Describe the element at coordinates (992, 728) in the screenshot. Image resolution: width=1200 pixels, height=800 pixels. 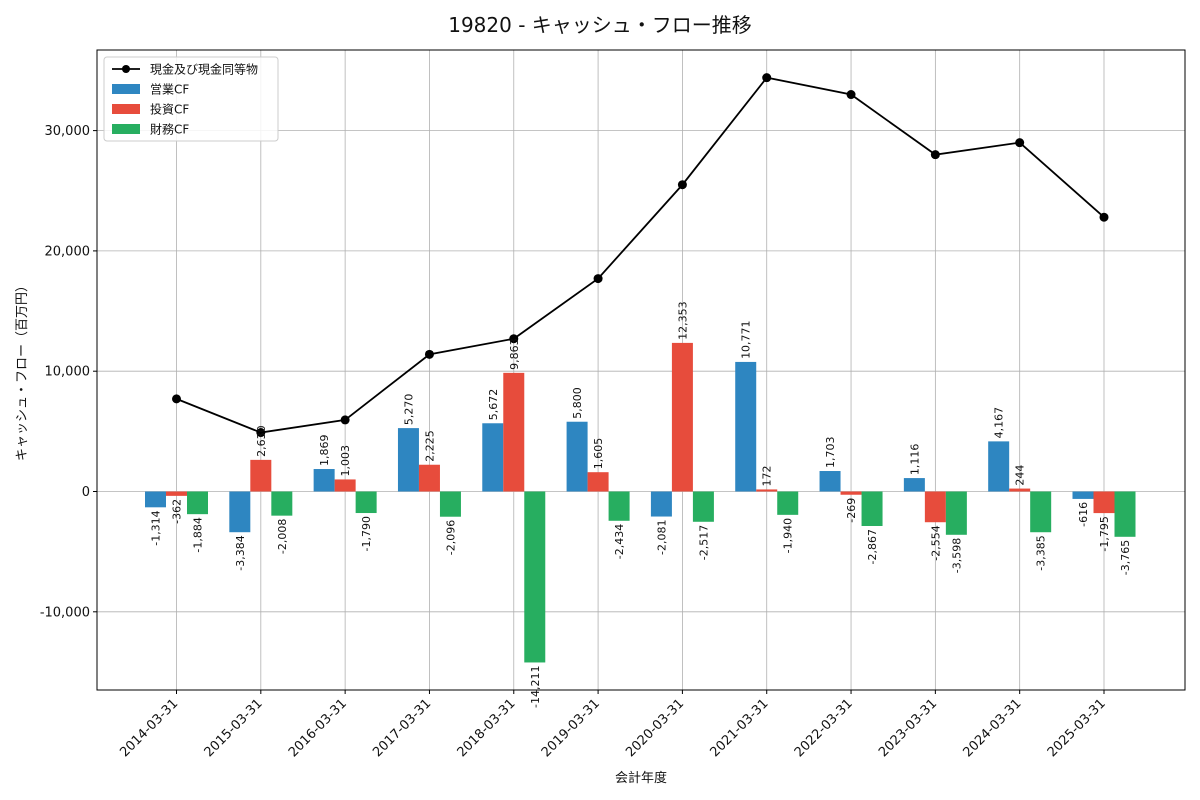
I see `x-tick-label: 2024-03-31` at that location.